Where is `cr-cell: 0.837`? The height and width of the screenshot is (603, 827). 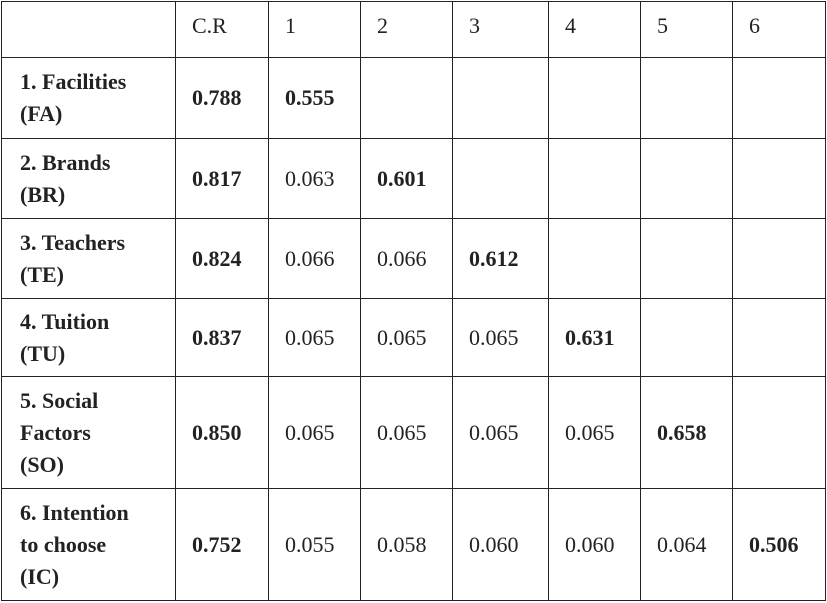
cr-cell: 0.837 is located at coordinates (222, 337).